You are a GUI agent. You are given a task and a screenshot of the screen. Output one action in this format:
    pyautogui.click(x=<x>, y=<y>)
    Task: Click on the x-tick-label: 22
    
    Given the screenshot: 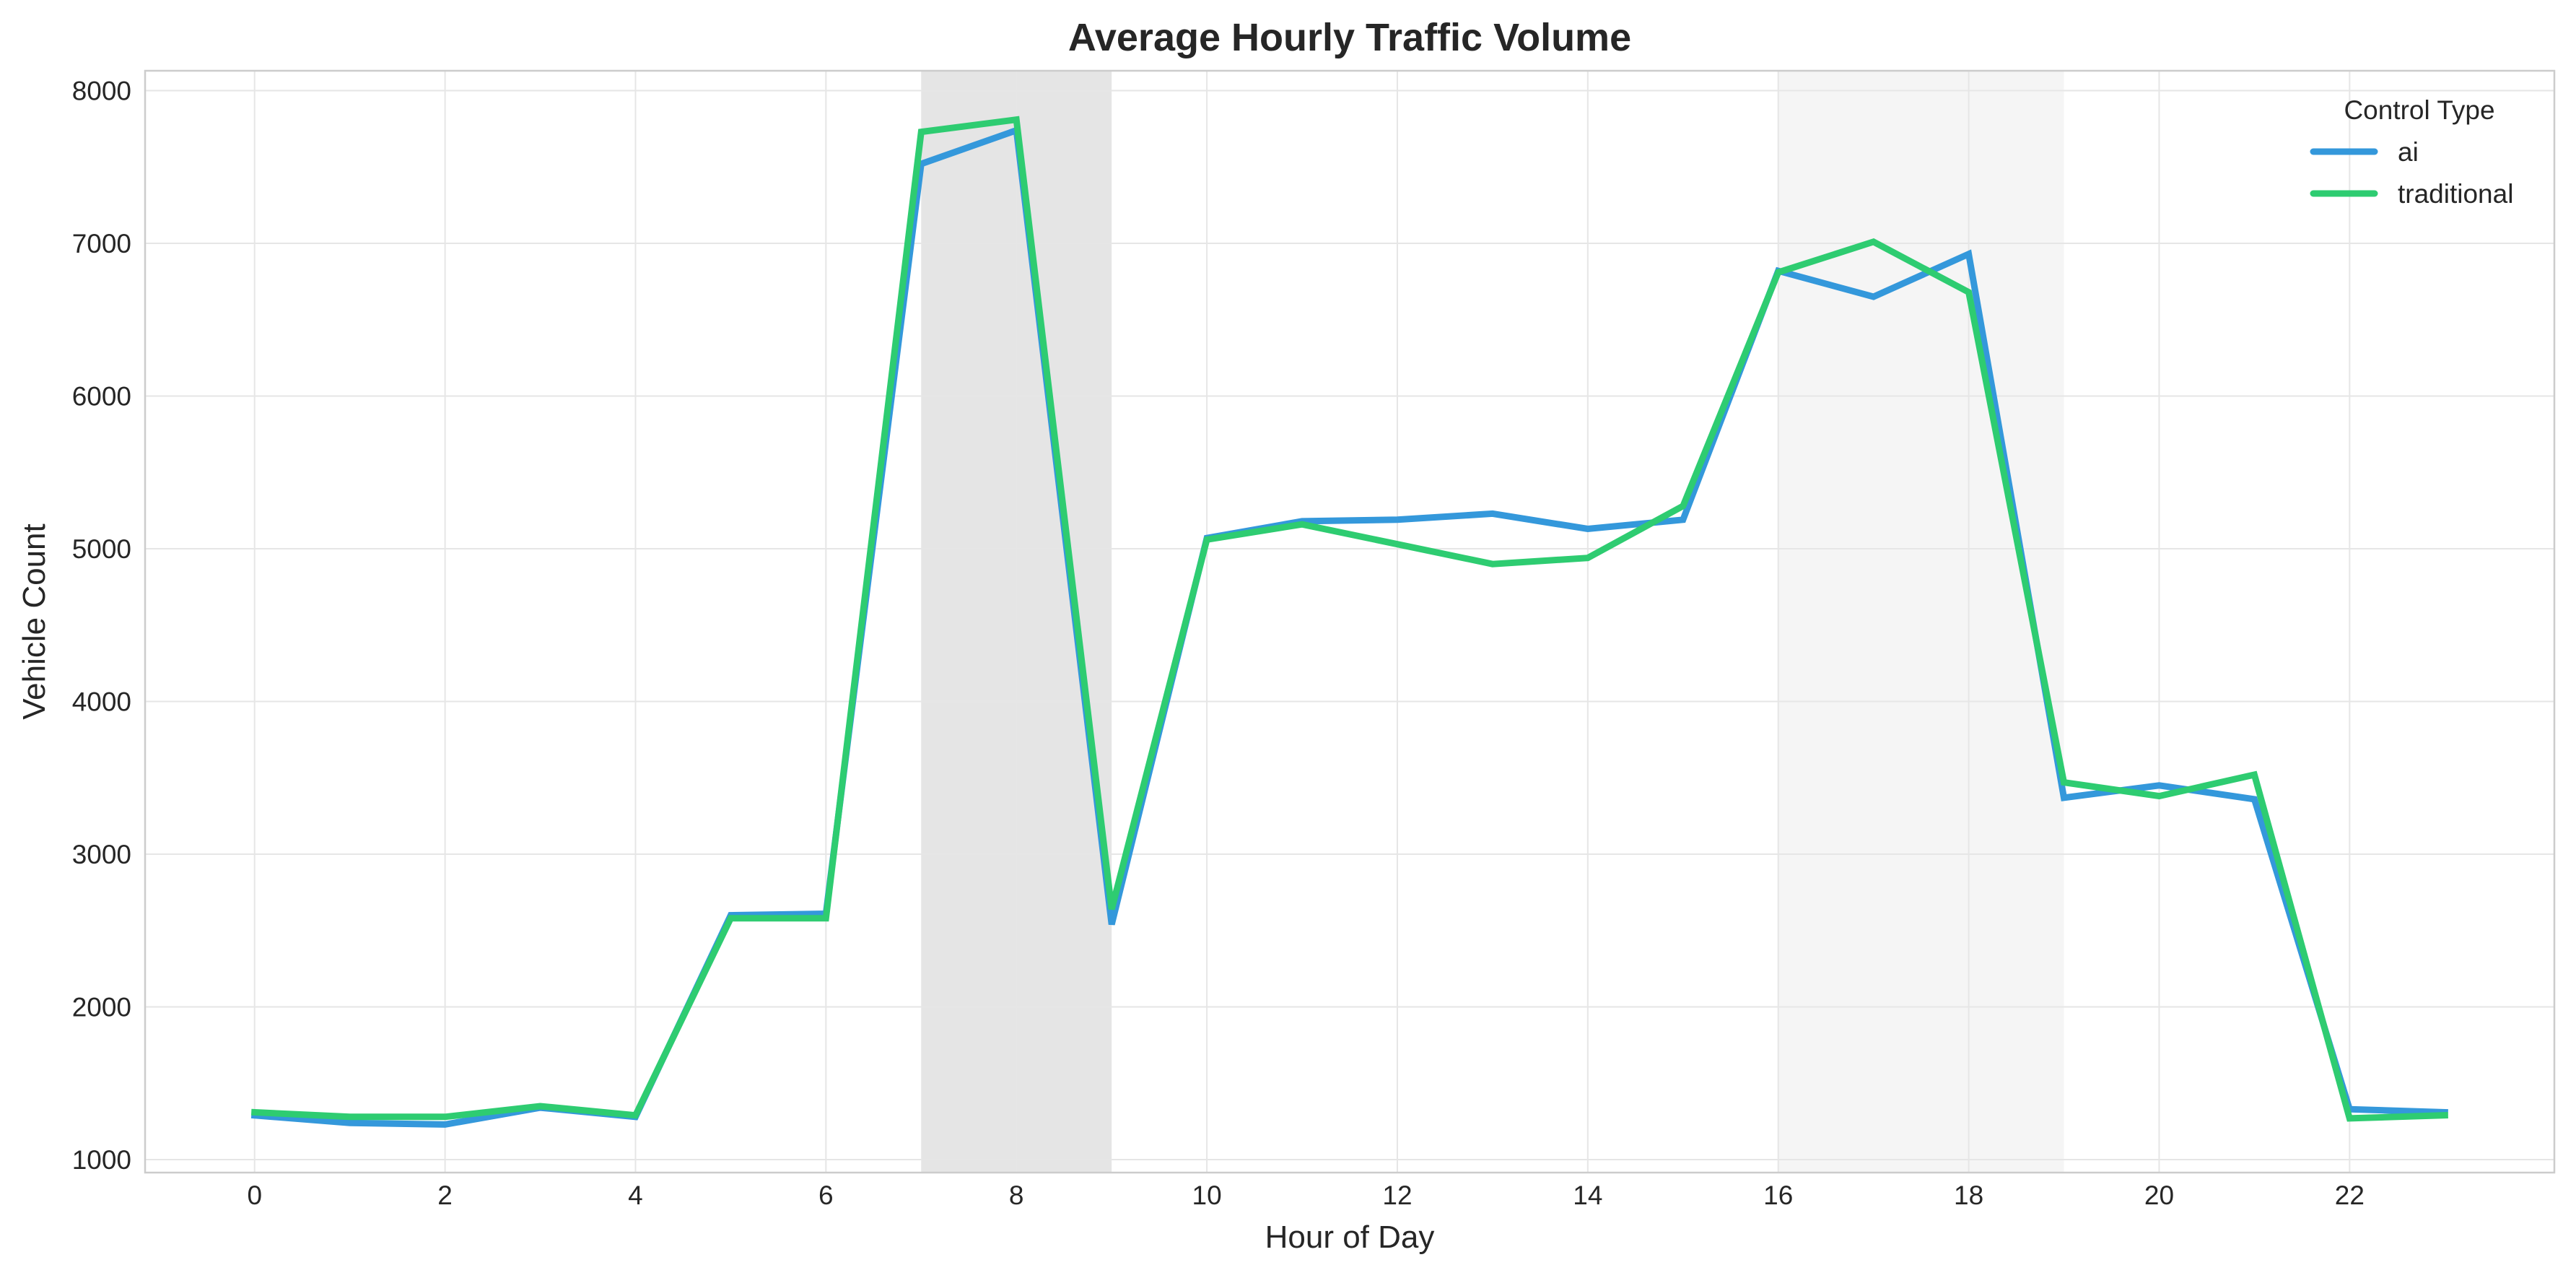 What is the action you would take?
    pyautogui.click(x=2350, y=1196)
    